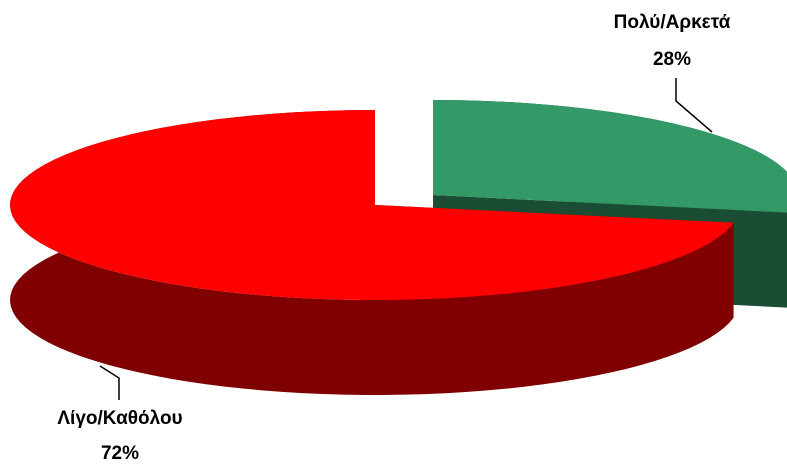 The image size is (787, 466). I want to click on slice-label: Λίγο/Καθόλου, so click(119, 418).